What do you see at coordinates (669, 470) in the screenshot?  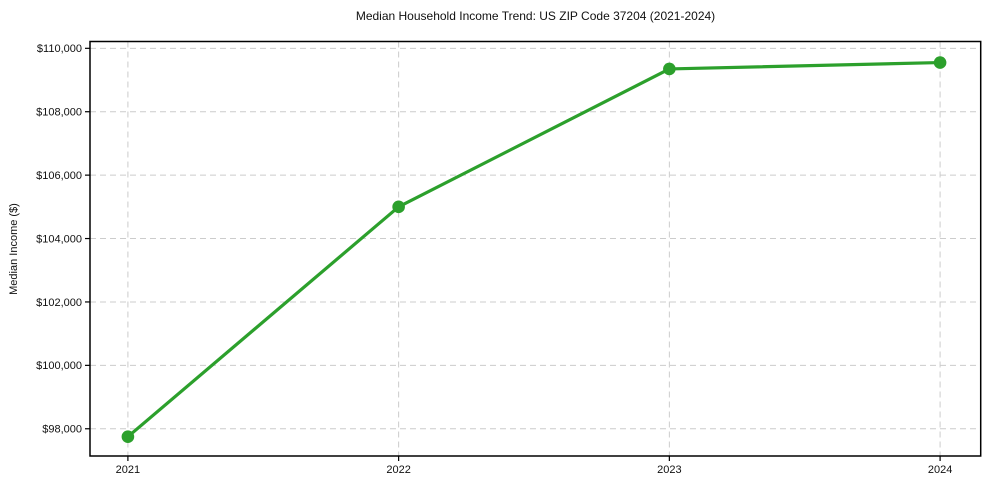 I see `x-tick-label: 2023` at bounding box center [669, 470].